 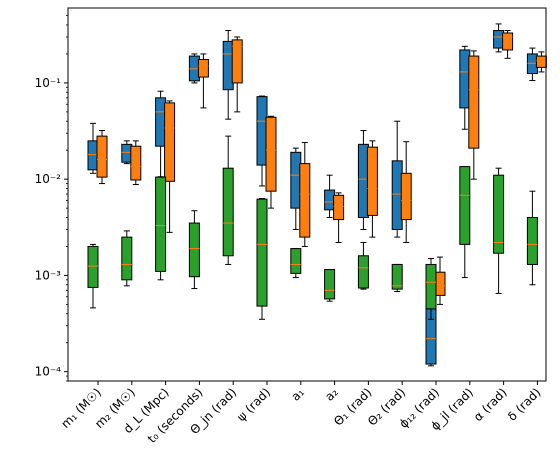 I want to click on y-tick-label: 10⁻⁴, so click(x=48, y=372).